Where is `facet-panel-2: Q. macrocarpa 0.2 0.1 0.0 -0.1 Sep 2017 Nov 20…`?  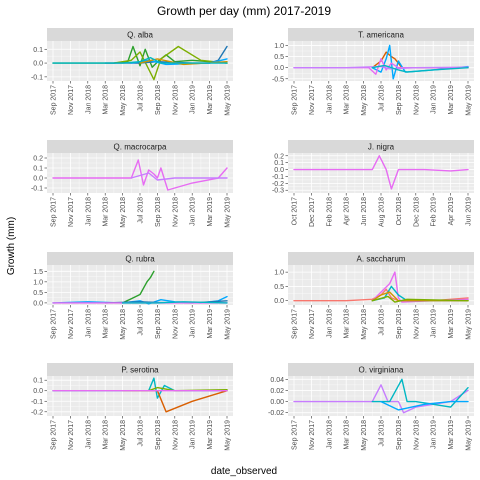
facet-panel-2: Q. macrocarpa 0.2 0.1 0.0 -0.1 Sep 2017 Nov 20… is located at coordinates (132, 184).